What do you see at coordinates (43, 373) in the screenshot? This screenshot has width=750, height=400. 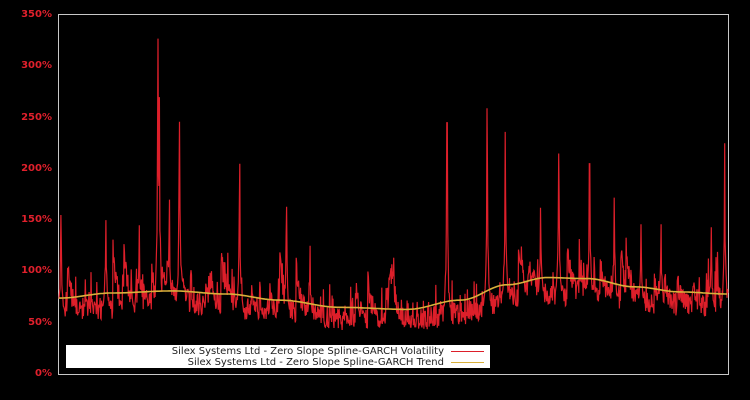 I see `y-tick-label: 0%` at bounding box center [43, 373].